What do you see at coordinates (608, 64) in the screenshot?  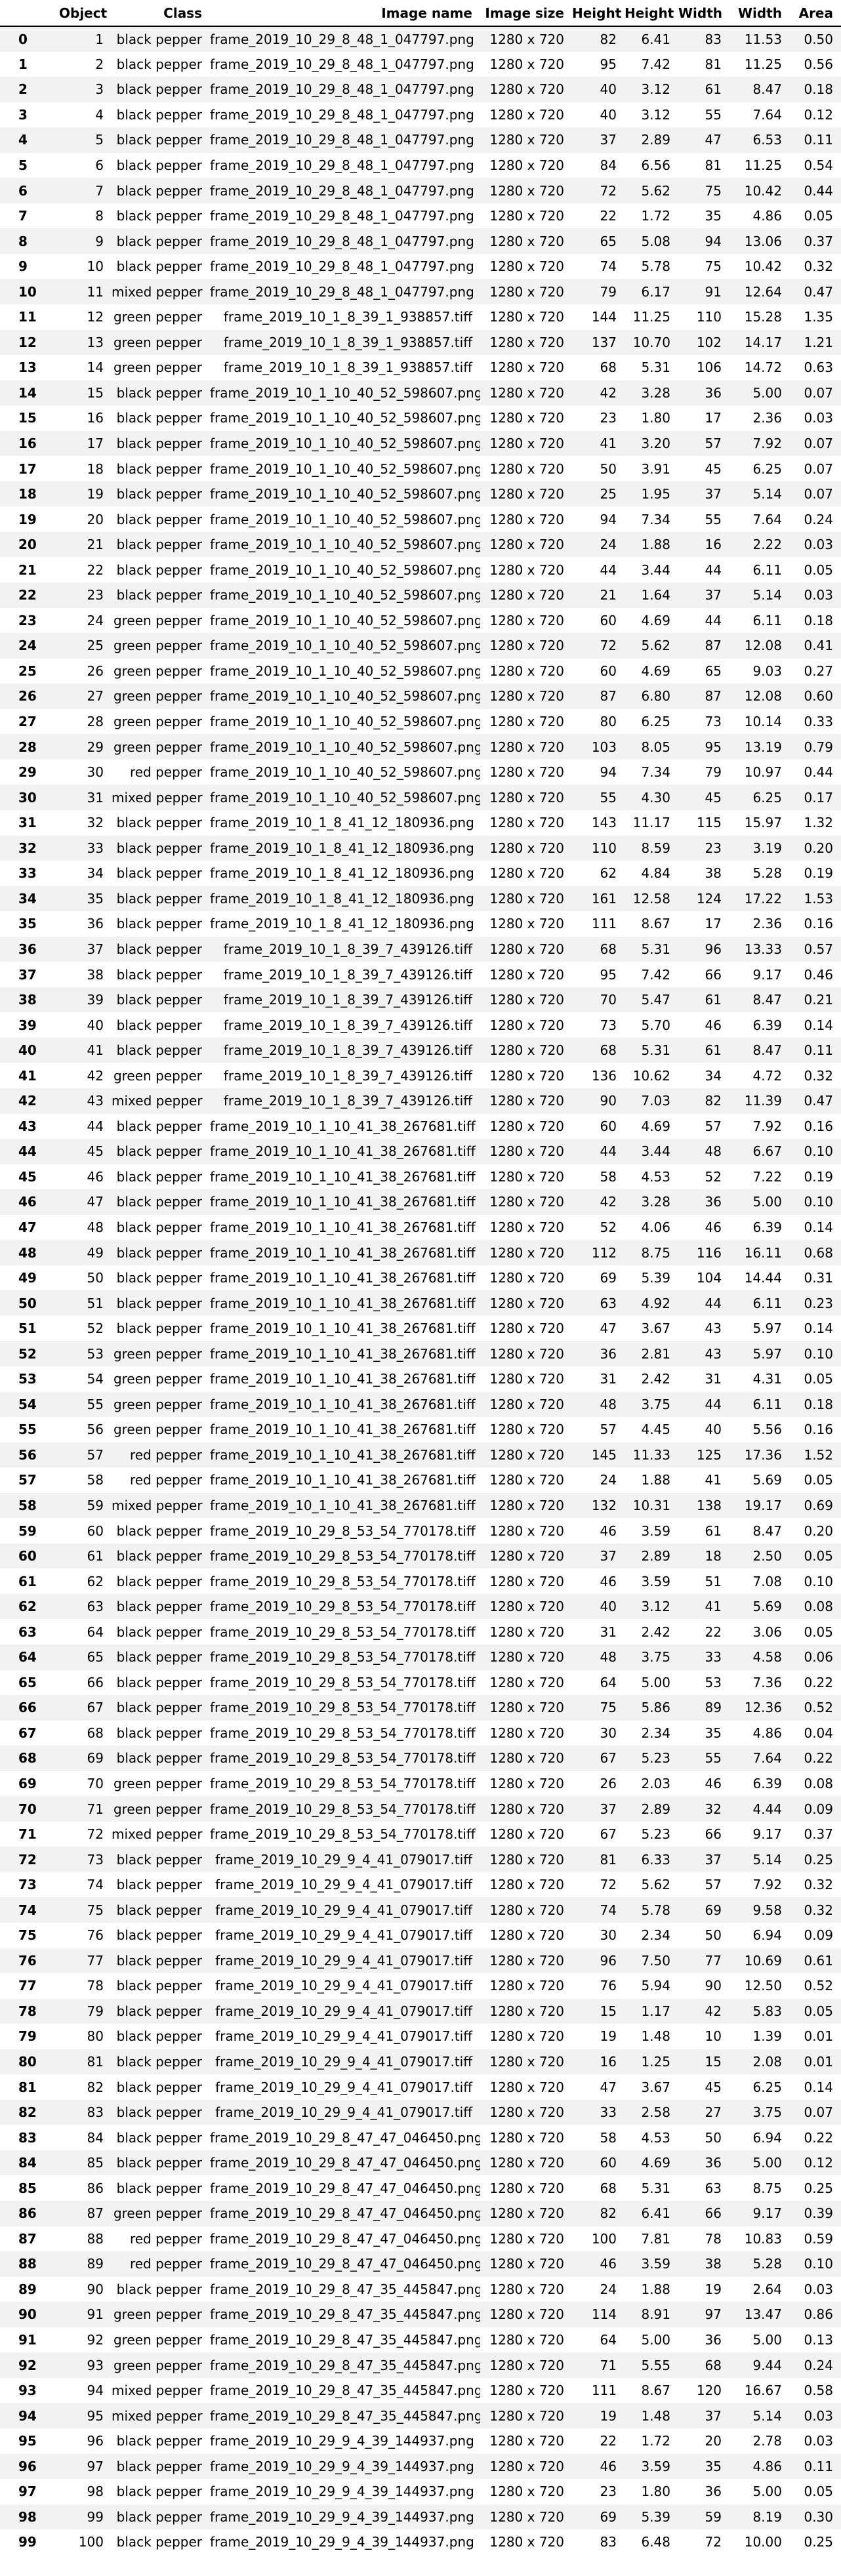 I see `table-cell: 95` at bounding box center [608, 64].